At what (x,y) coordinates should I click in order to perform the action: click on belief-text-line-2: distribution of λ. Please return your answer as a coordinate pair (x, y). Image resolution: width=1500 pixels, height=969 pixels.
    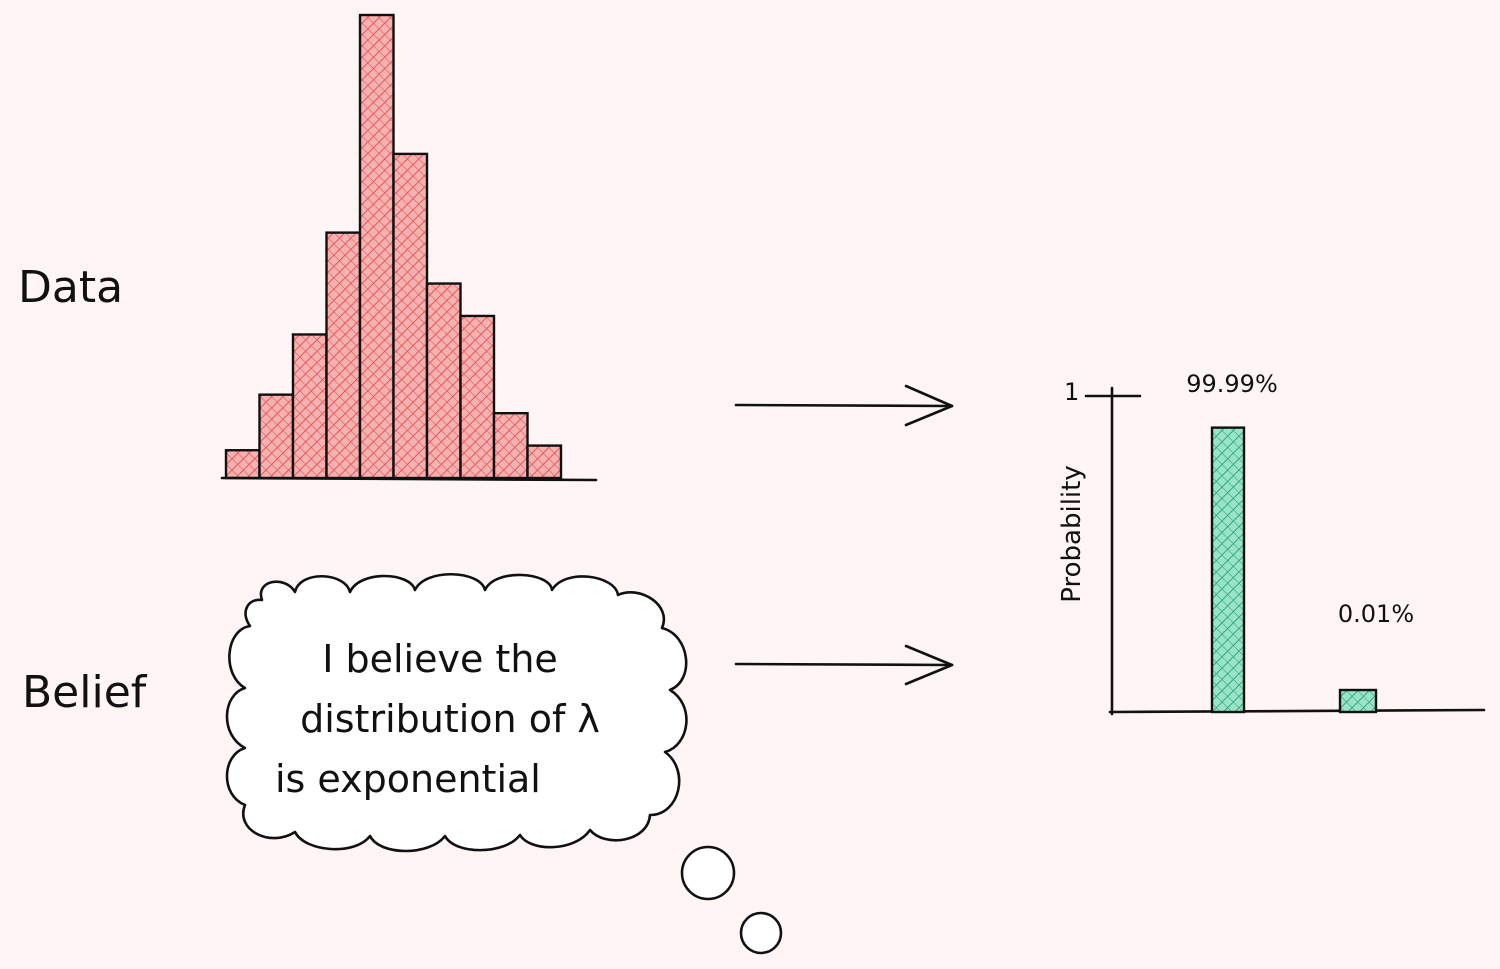
    Looking at the image, I should click on (450, 719).